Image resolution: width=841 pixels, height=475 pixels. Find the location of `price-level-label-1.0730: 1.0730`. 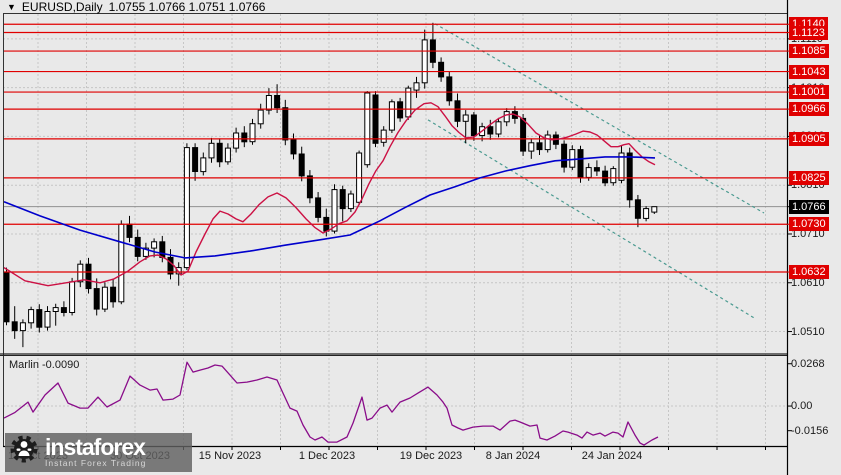

price-level-label-1.0730: 1.0730 is located at coordinates (809, 224).